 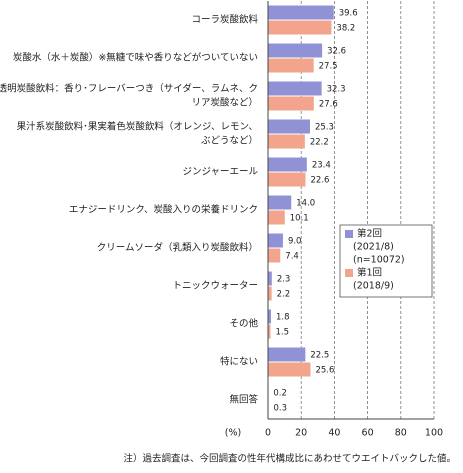 What do you see at coordinates (373, 247) in the screenshot?
I see `legend-detail: (2021/8)` at bounding box center [373, 247].